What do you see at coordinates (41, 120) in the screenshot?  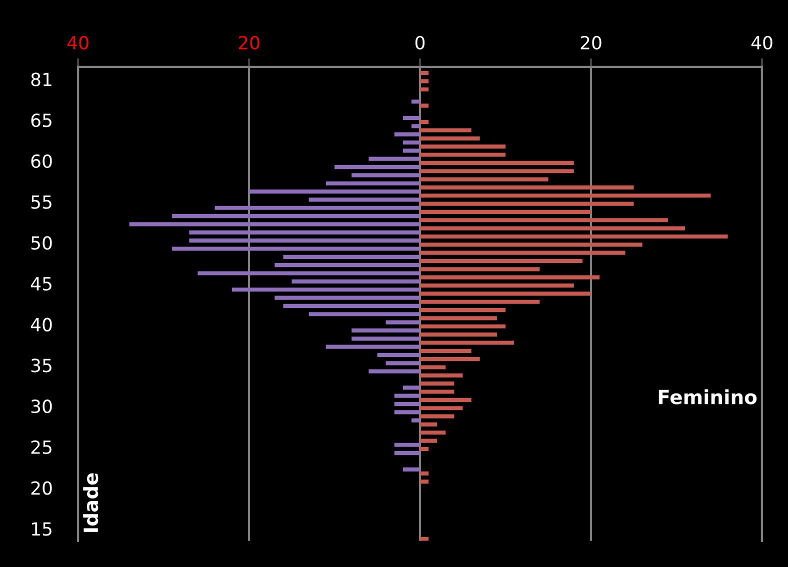 I see `y-tick-label: 65` at bounding box center [41, 120].